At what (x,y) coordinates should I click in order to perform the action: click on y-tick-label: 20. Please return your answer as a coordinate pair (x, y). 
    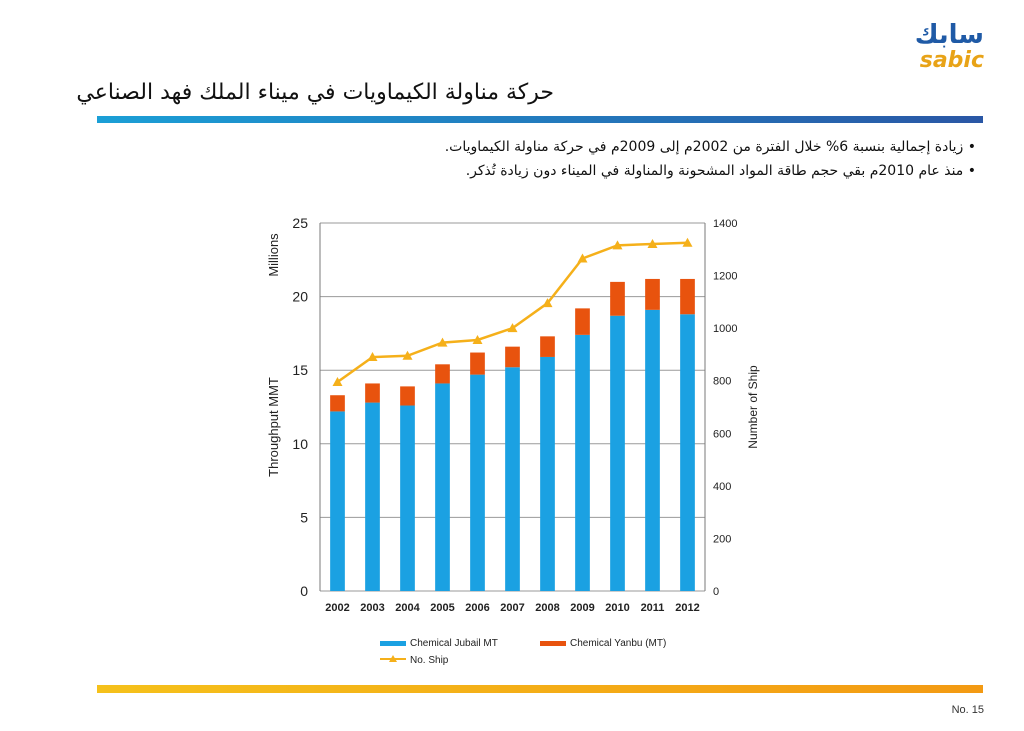
    Looking at the image, I should click on (300, 297).